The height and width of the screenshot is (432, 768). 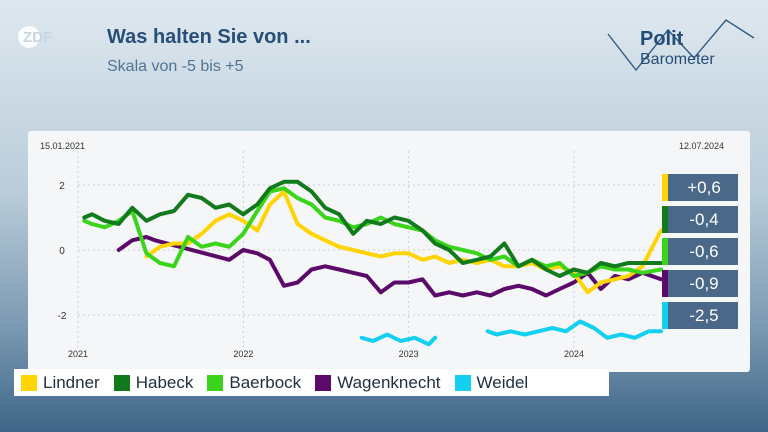 I want to click on legend-label-wagenknecht: Wagenknecht, so click(x=389, y=382).